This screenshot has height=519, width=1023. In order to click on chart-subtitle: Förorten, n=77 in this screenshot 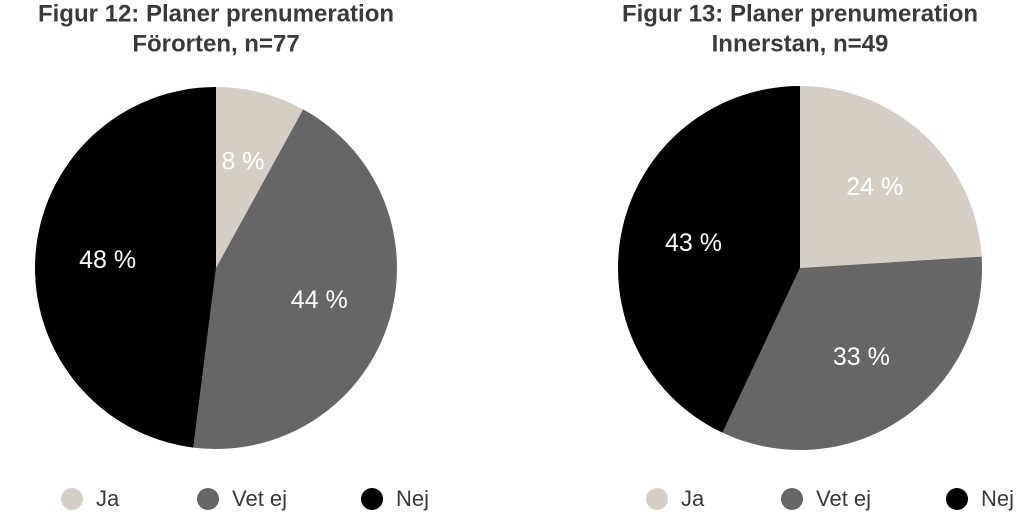, I will do `click(215, 43)`.